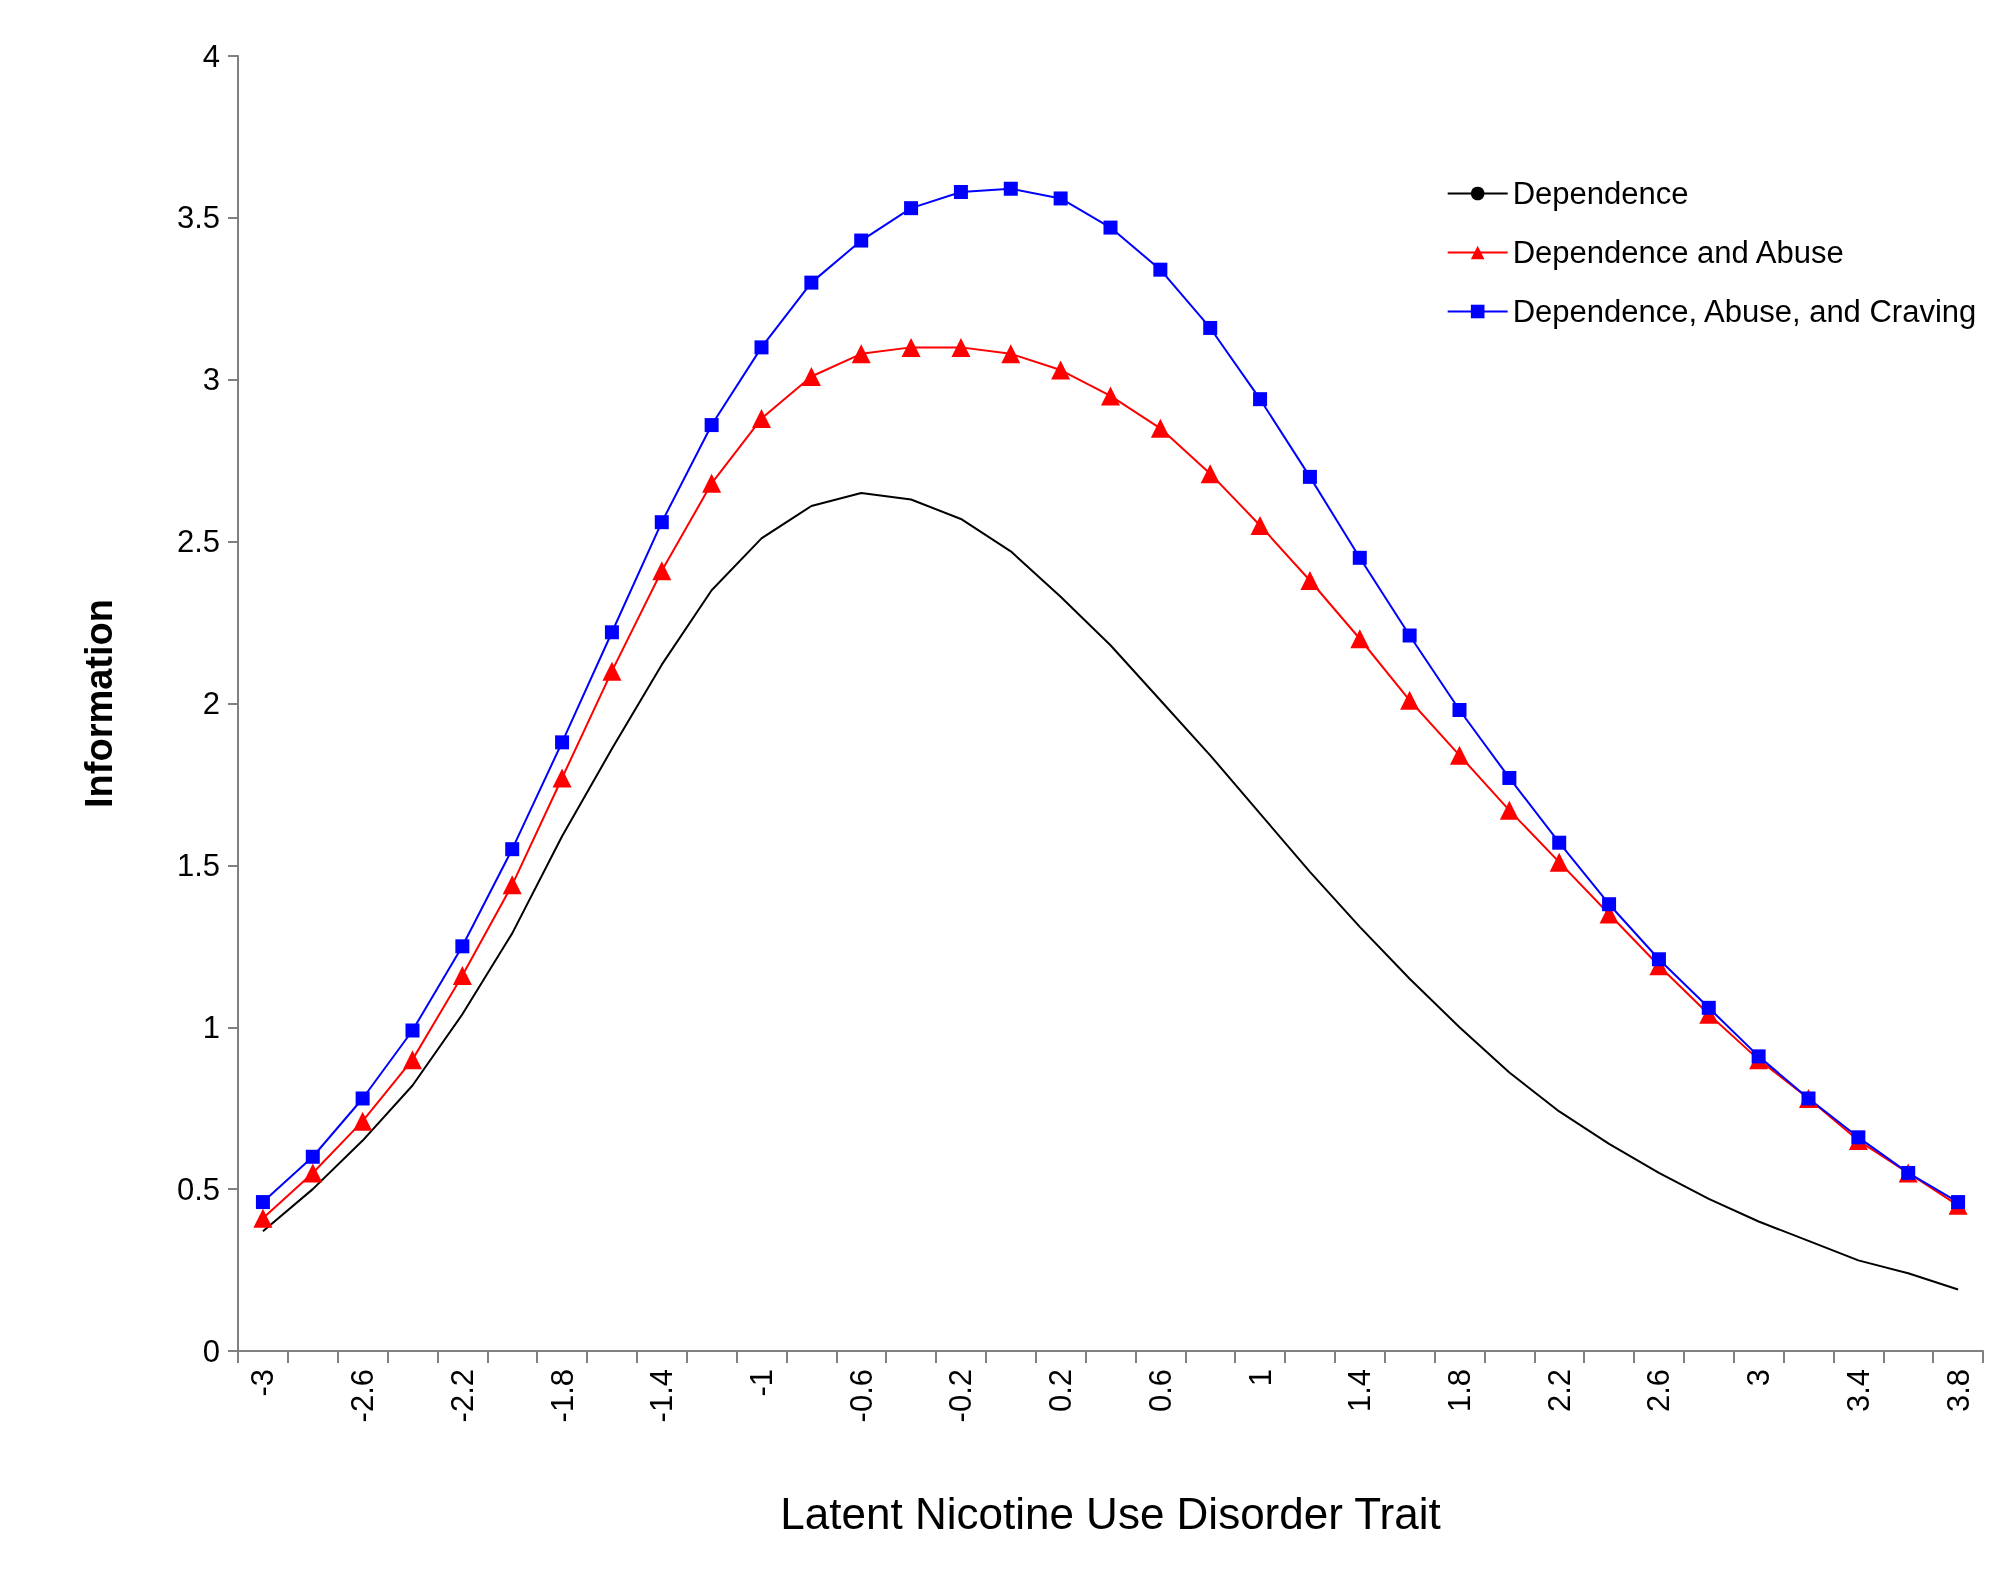 This screenshot has height=1571, width=2011. Describe the element at coordinates (761, 1383) in the screenshot. I see `x-tick-label: -1` at that location.